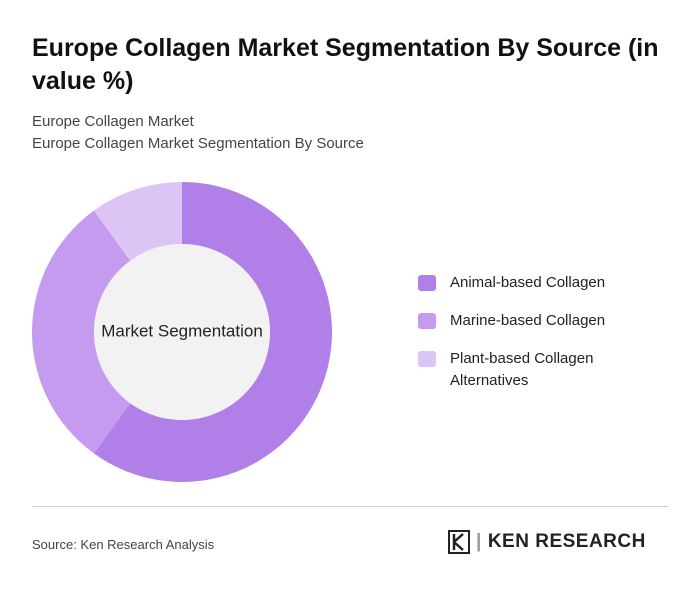  What do you see at coordinates (350, 506) in the screenshot?
I see `divider` at bounding box center [350, 506].